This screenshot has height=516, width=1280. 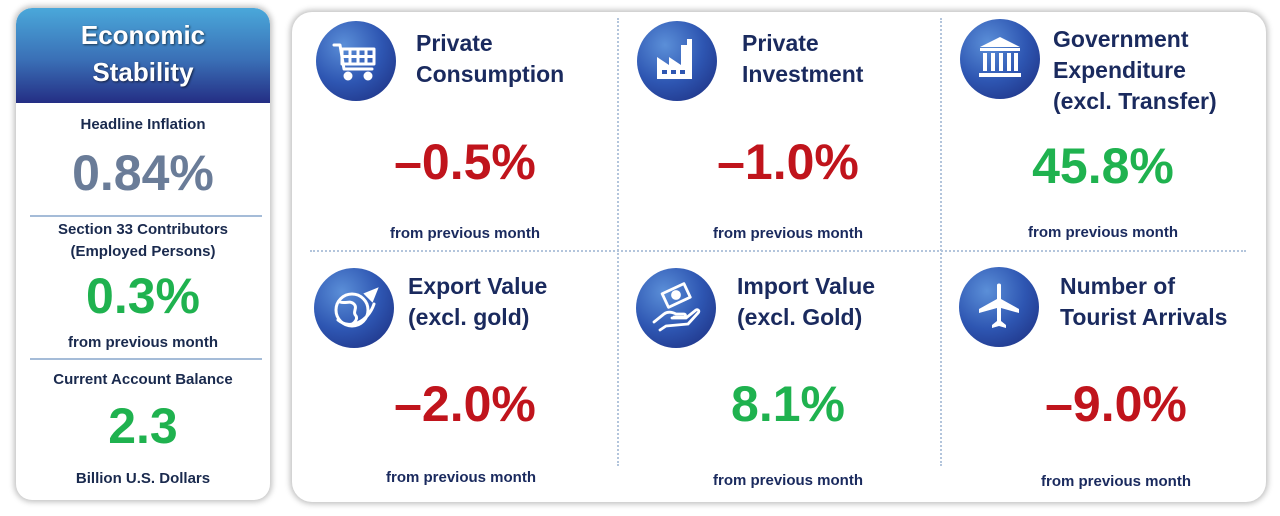 What do you see at coordinates (143, 35) in the screenshot?
I see `economic-stability-title-line1: Economic` at bounding box center [143, 35].